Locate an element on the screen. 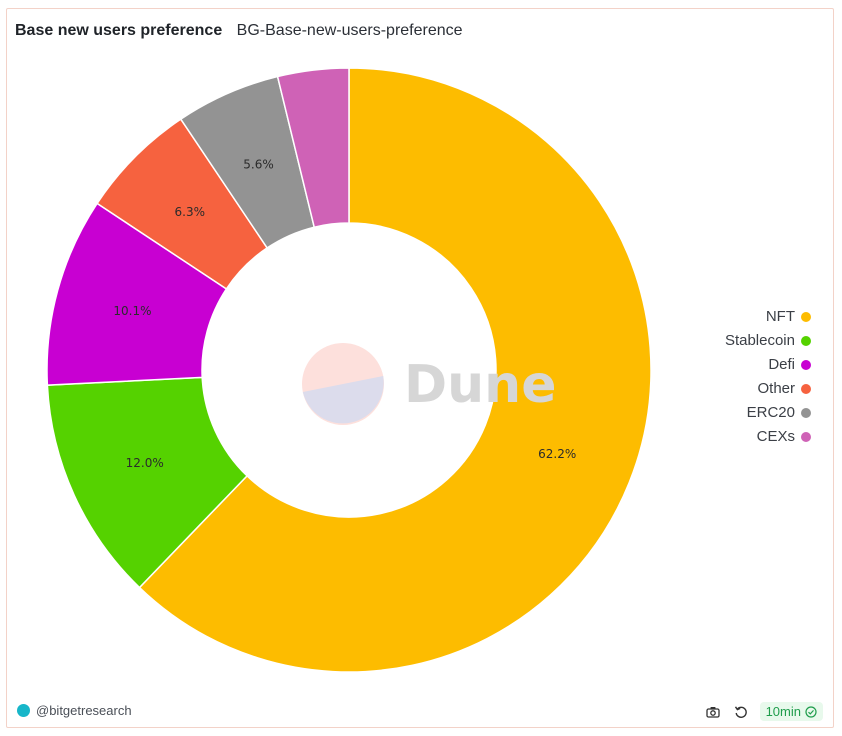 The image size is (842, 736). legend-swatch-other is located at coordinates (806, 389).